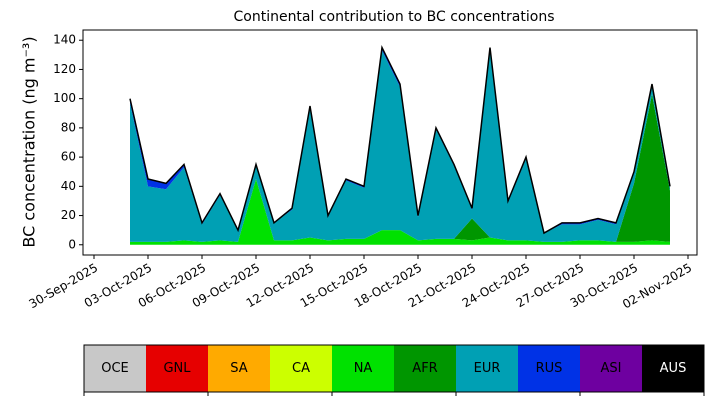 This screenshot has width=714, height=402. I want to click on colorbar-label: NA, so click(363, 368).